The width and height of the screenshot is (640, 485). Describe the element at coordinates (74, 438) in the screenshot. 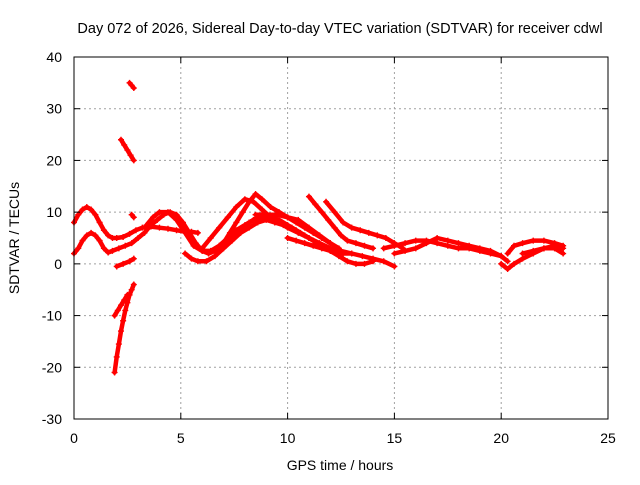

I see `x-tick-label: 0` at that location.